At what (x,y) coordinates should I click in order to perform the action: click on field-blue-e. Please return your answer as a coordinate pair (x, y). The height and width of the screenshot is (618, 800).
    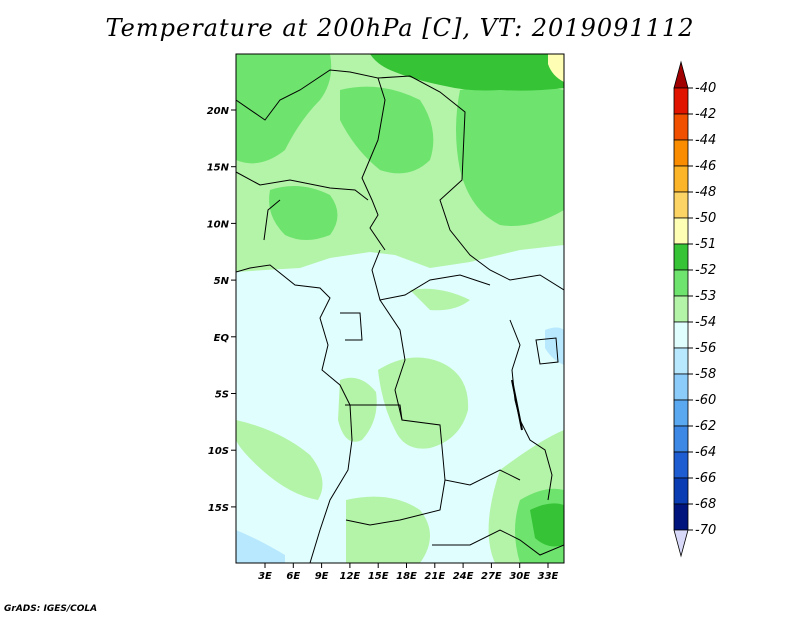
    Looking at the image, I should click on (554, 346).